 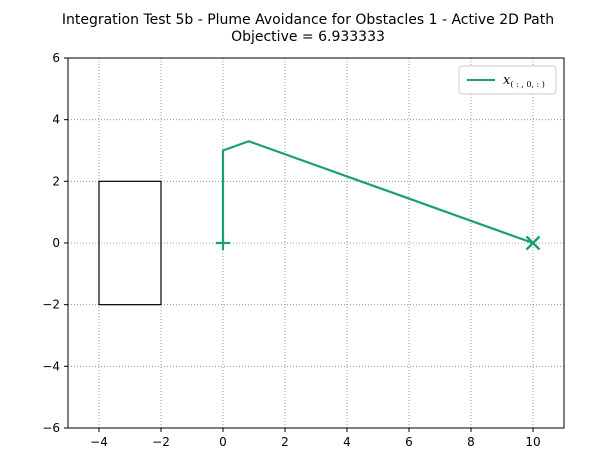 I want to click on legend-label: x( : , 0, : ), so click(x=524, y=81).